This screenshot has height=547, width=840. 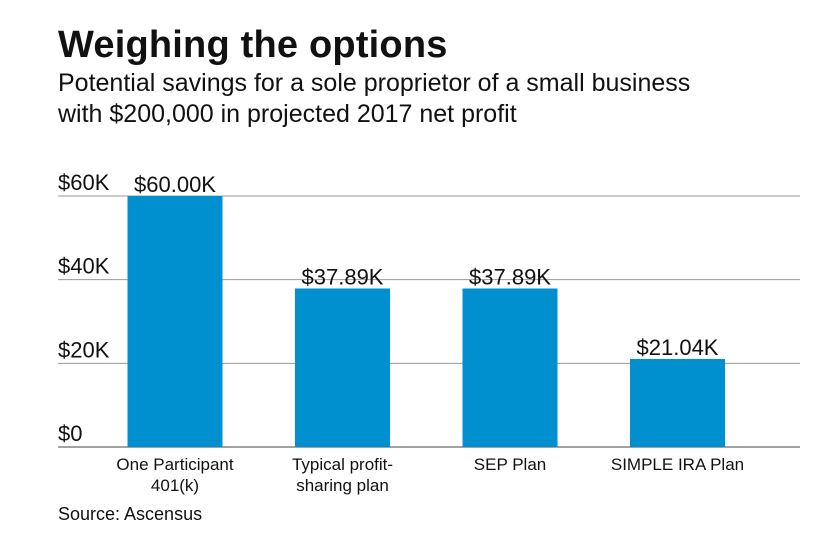 What do you see at coordinates (175, 184) in the screenshot?
I see `data-label-0: $60.00K` at bounding box center [175, 184].